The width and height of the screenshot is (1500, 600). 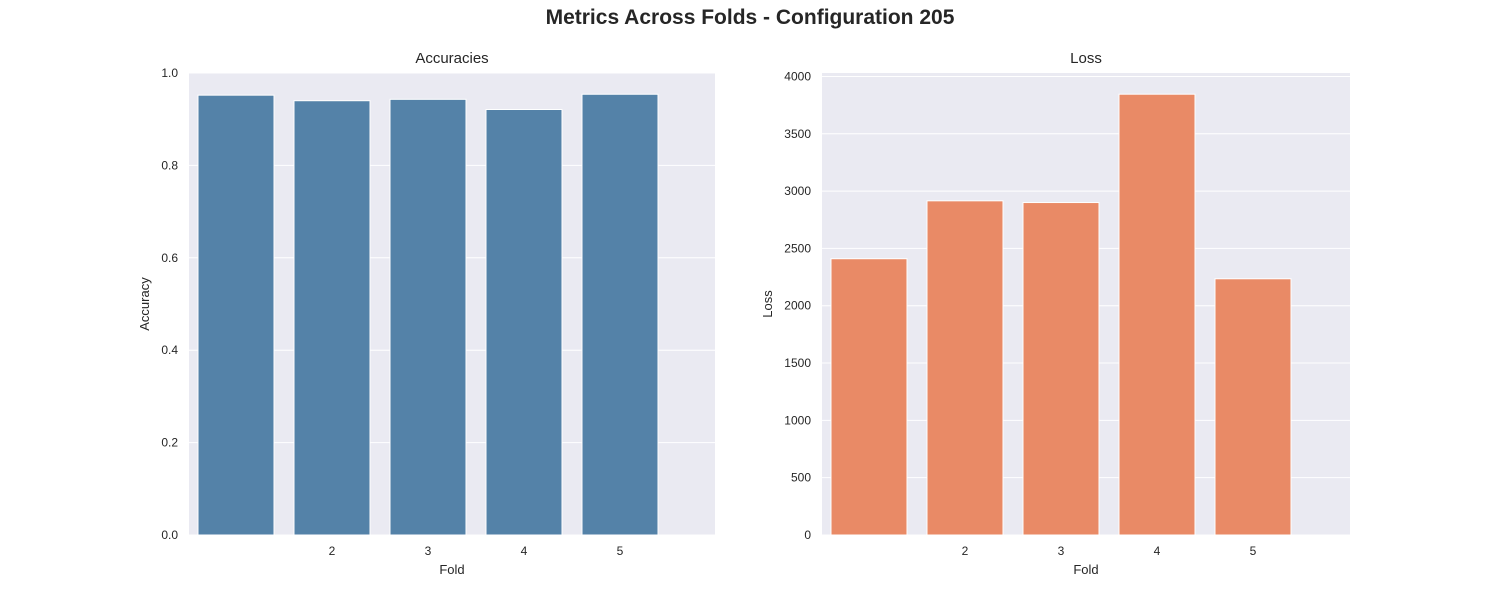 I want to click on y-tick-label: 4000, so click(x=797, y=76).